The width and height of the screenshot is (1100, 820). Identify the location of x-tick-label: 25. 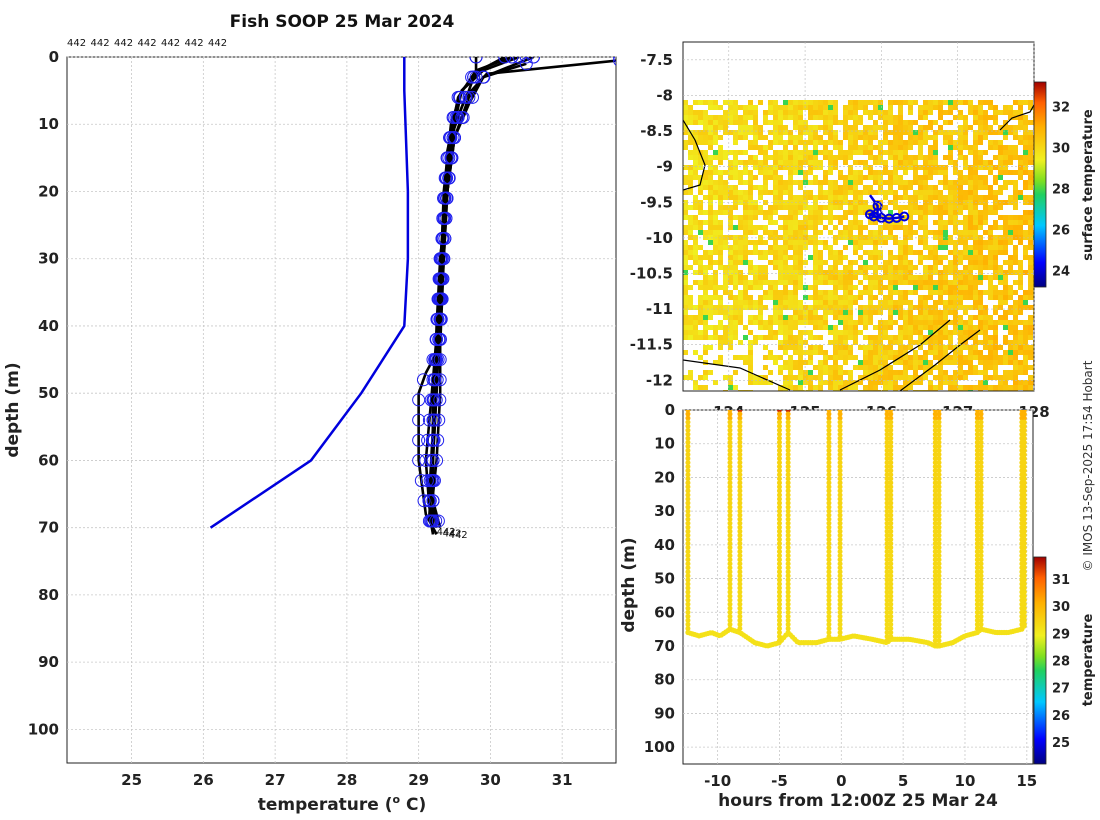
(131, 780).